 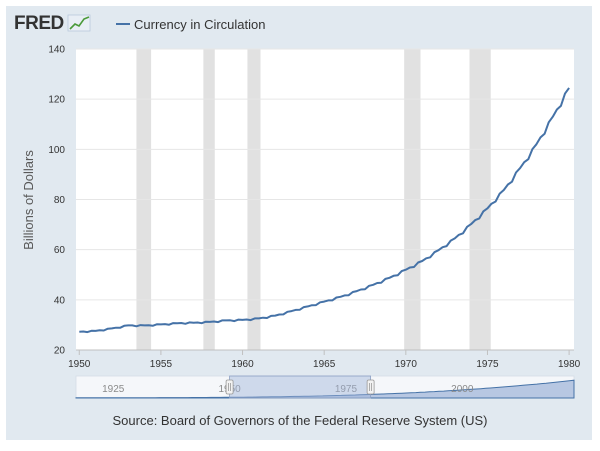 What do you see at coordinates (406, 364) in the screenshot?
I see `x-tick-label-1970: 1970` at bounding box center [406, 364].